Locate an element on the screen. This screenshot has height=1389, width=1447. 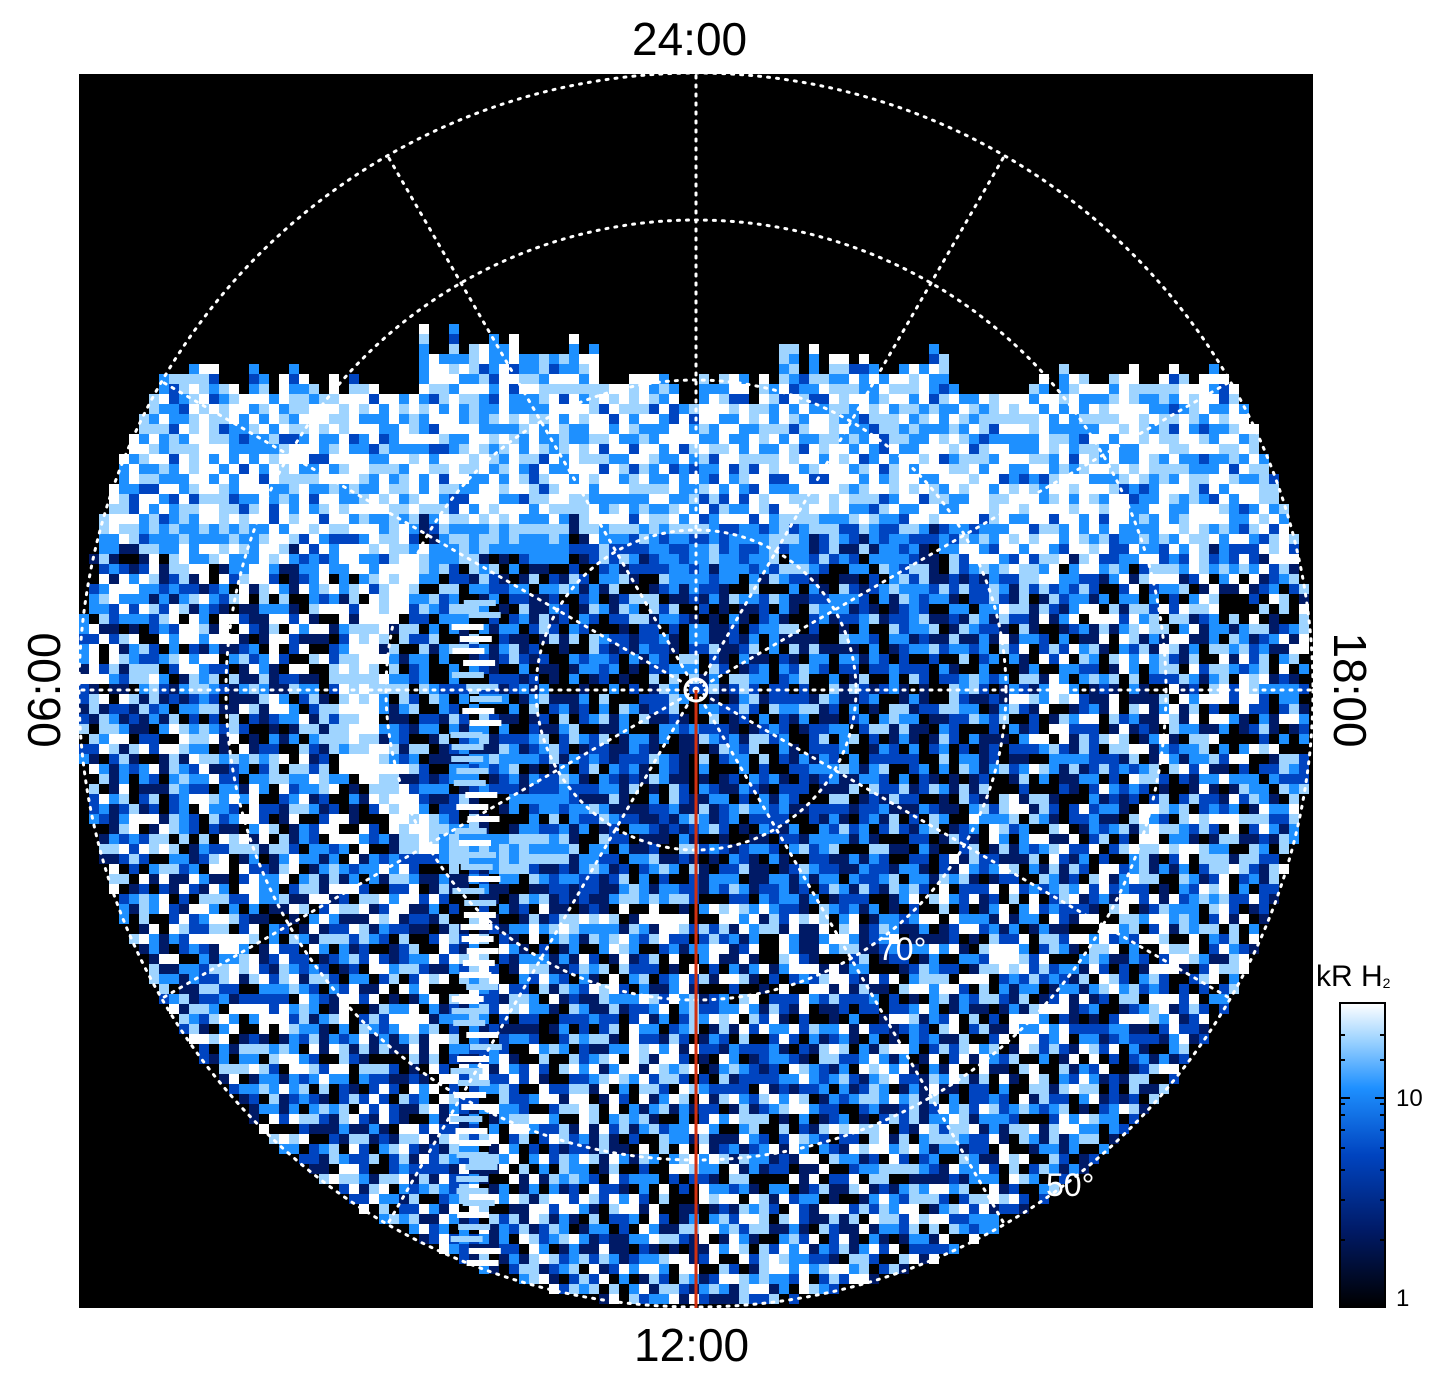
colorbar-title-subscript: 2 is located at coordinates (1387, 983).